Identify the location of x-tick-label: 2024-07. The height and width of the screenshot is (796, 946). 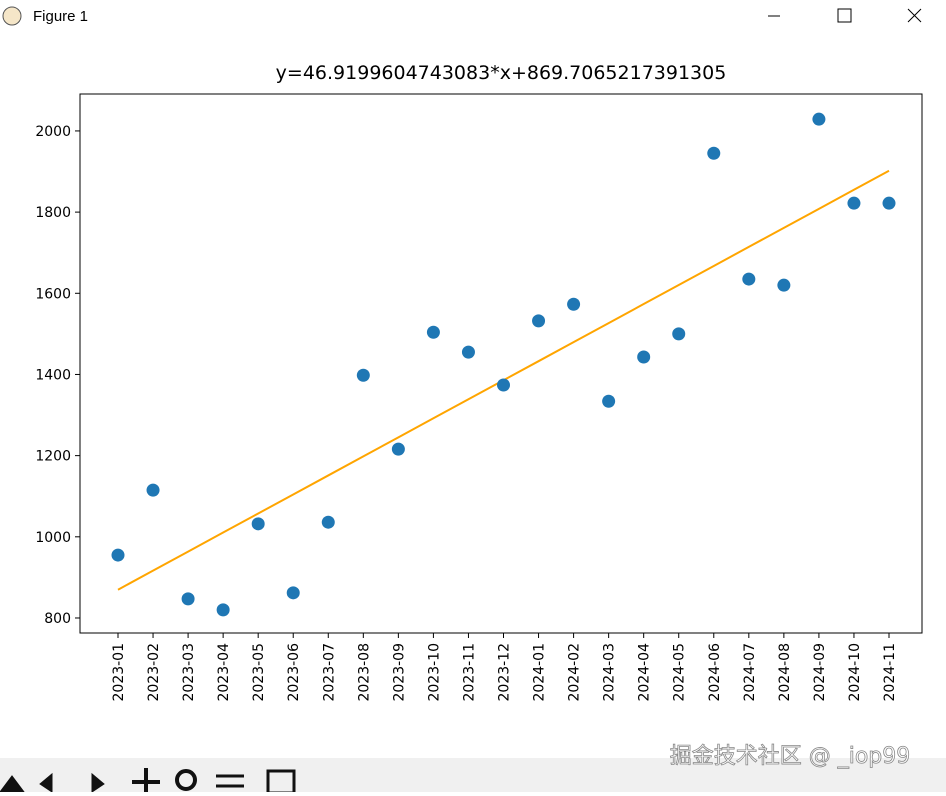
(750, 672).